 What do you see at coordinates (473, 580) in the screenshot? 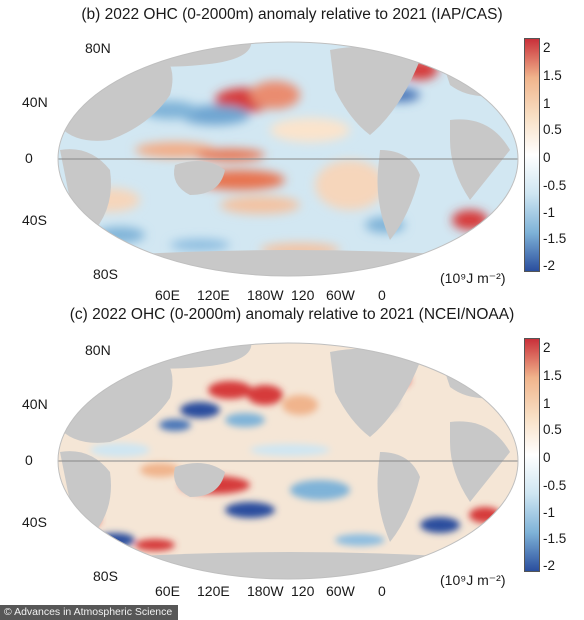
I see `unit-label-c: (10⁹J m⁻²)` at bounding box center [473, 580].